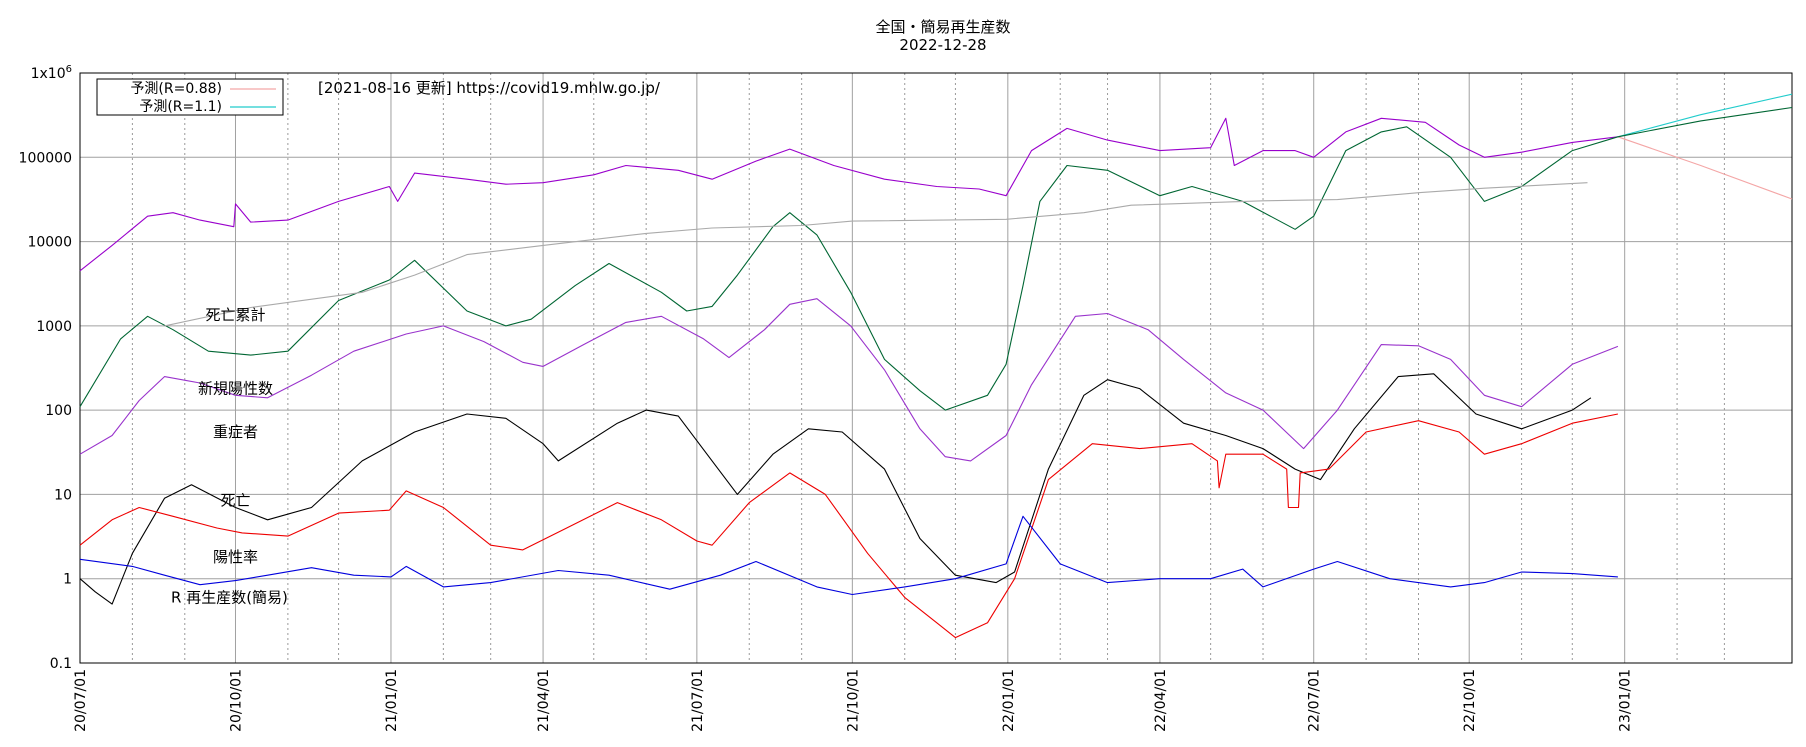 The image size is (1806, 747). I want to click on x-tick-label: 21/04/01, so click(544, 700).